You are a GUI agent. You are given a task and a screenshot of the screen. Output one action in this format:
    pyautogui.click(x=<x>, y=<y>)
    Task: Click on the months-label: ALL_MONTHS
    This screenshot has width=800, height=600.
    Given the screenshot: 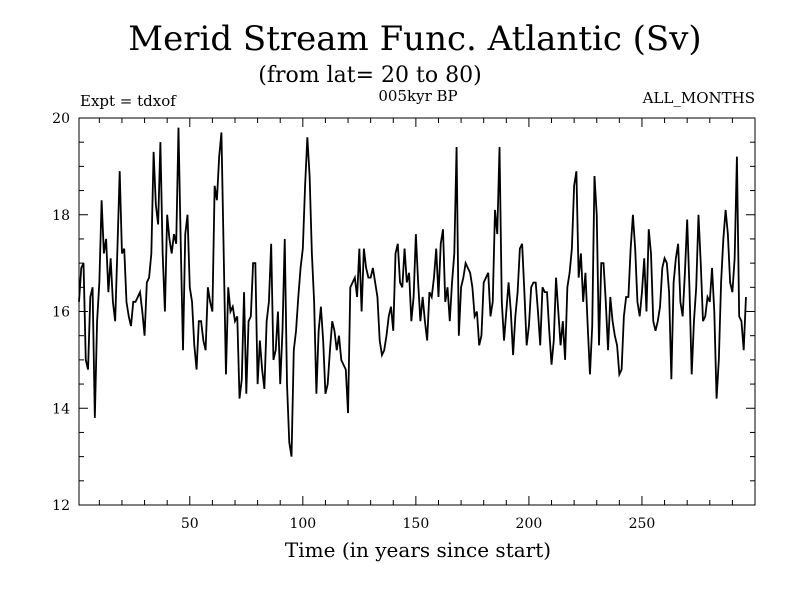 What is the action you would take?
    pyautogui.click(x=698, y=98)
    